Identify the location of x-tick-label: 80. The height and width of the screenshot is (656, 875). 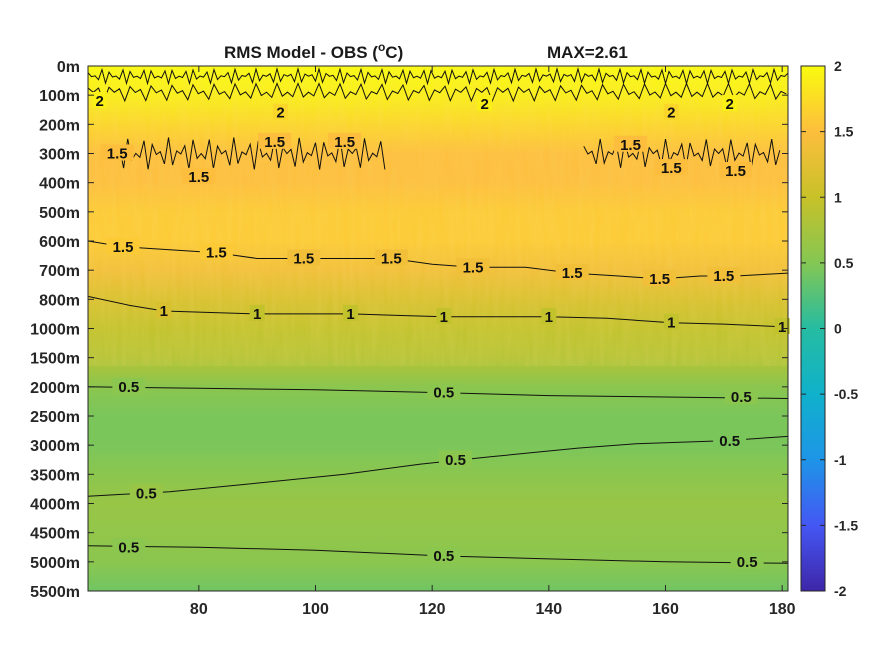
(199, 609).